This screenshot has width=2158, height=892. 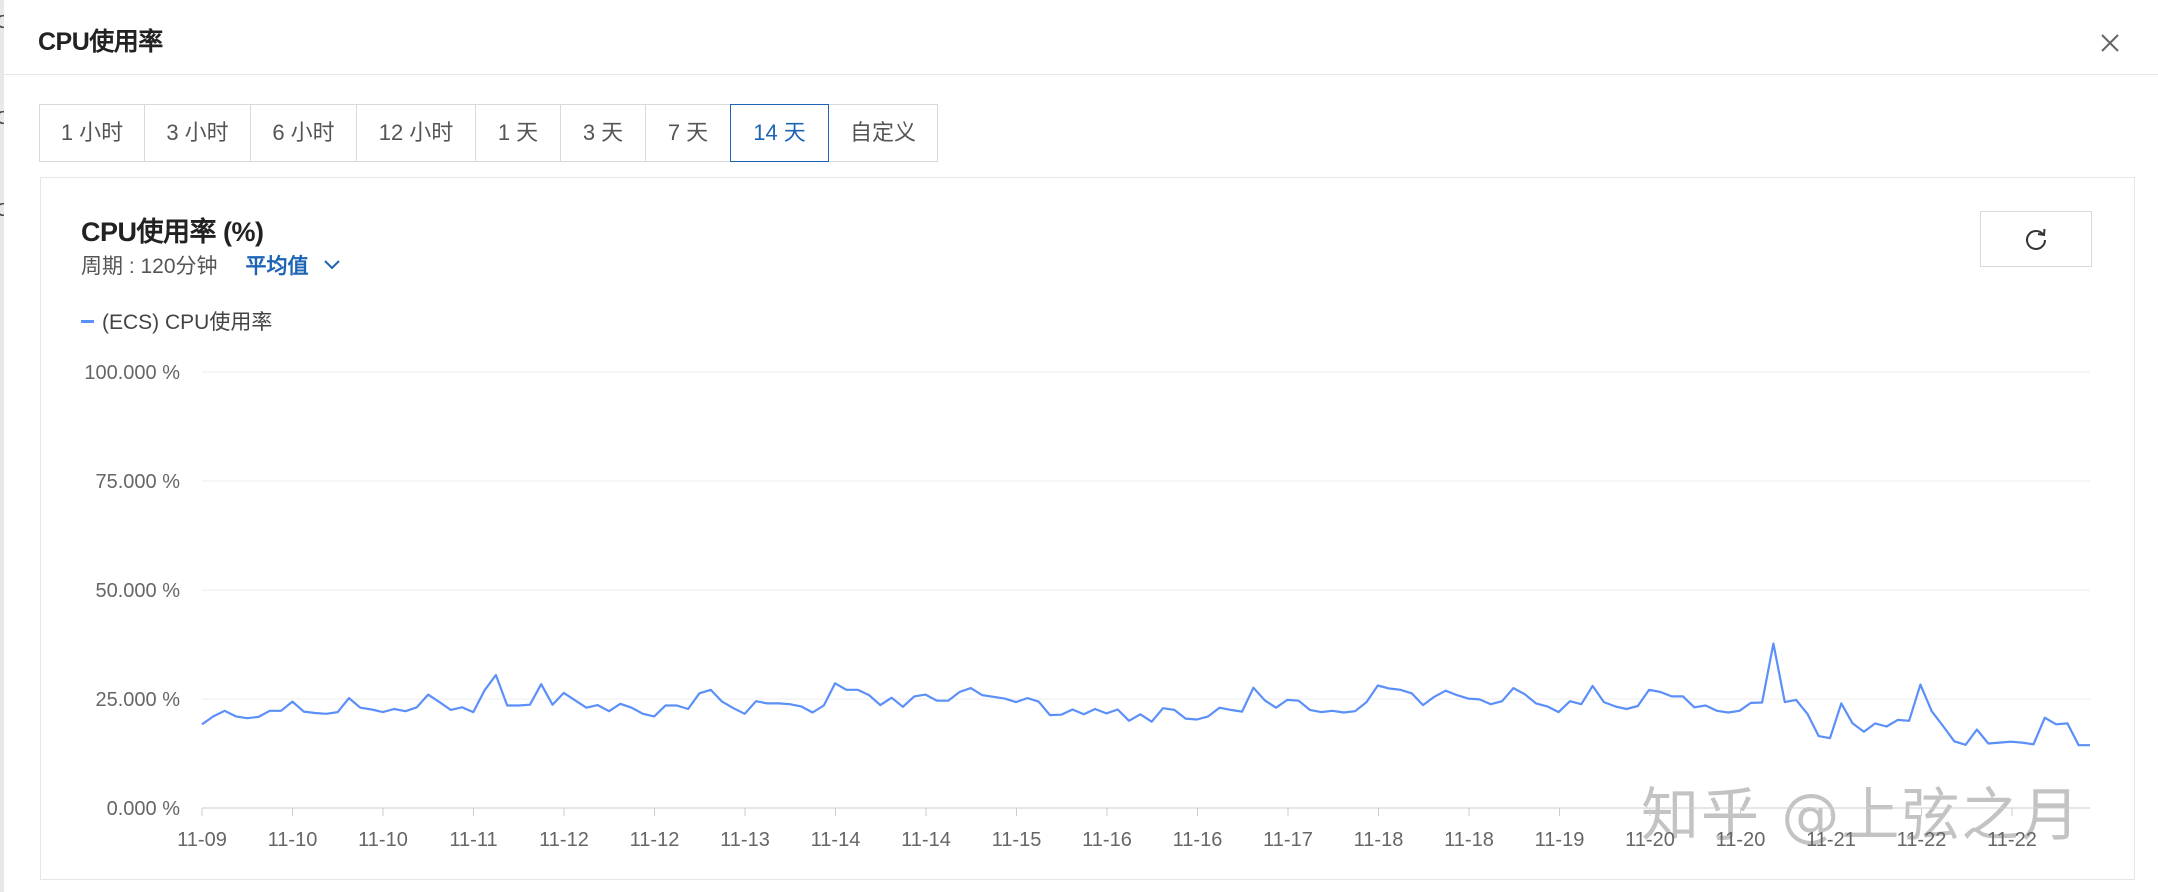 What do you see at coordinates (187, 322) in the screenshot?
I see `legend-series-name: (ECS) CPU使用率` at bounding box center [187, 322].